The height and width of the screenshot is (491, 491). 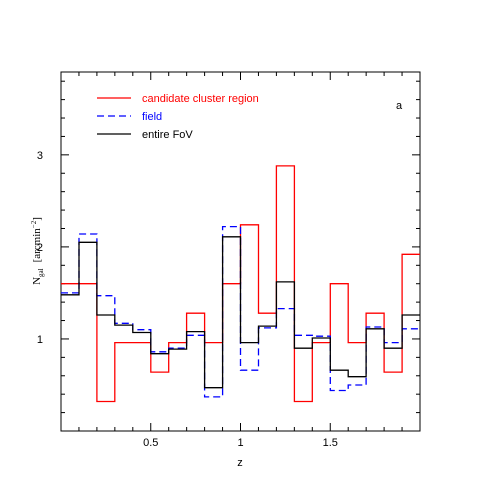 I want to click on y-axis-label-main: N, so click(x=37, y=281).